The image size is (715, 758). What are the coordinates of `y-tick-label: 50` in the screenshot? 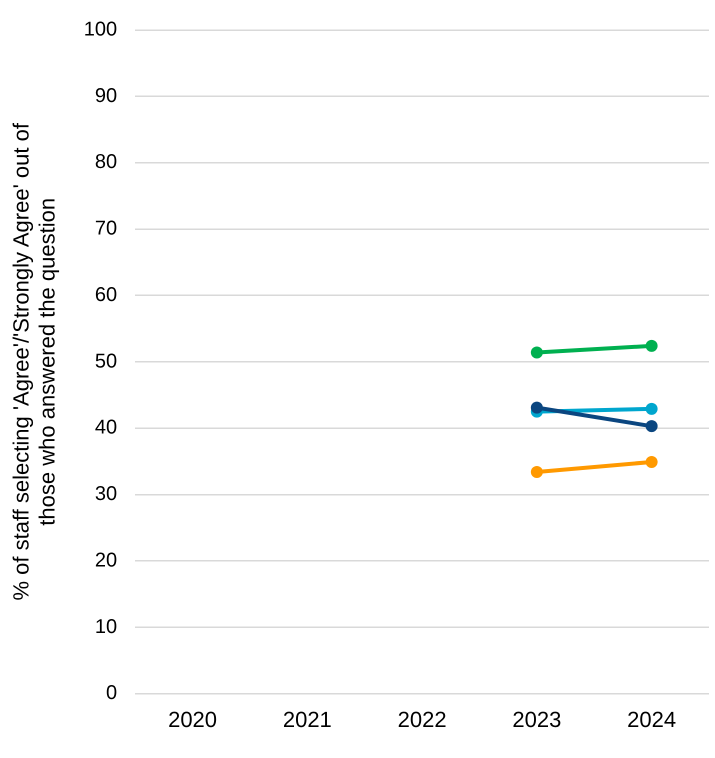 It's located at (106, 361).